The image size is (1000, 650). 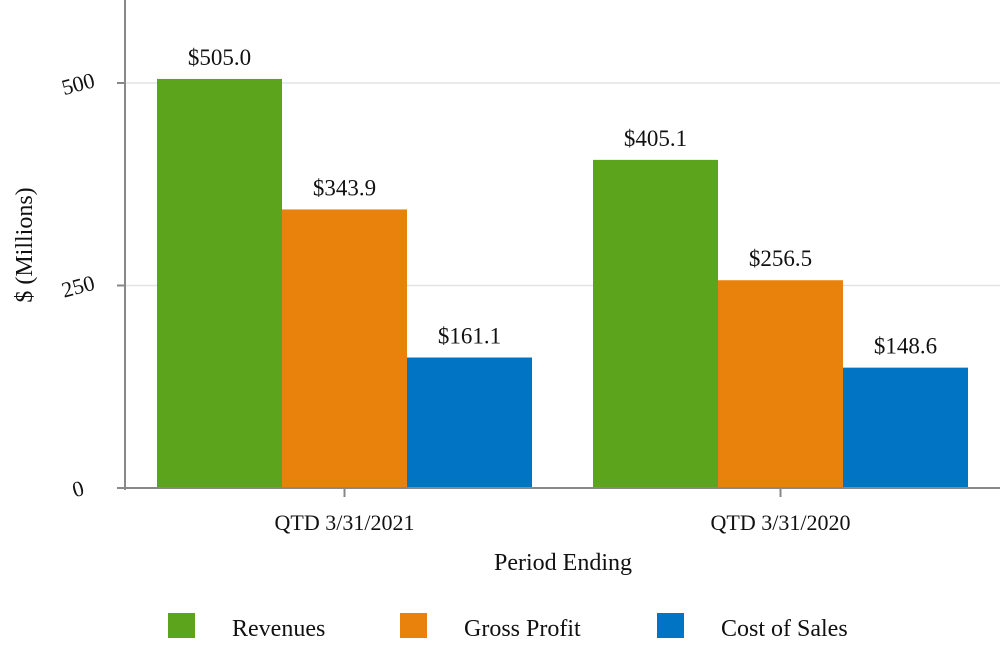 What do you see at coordinates (78, 83) in the screenshot?
I see `y-tick-label: 500` at bounding box center [78, 83].